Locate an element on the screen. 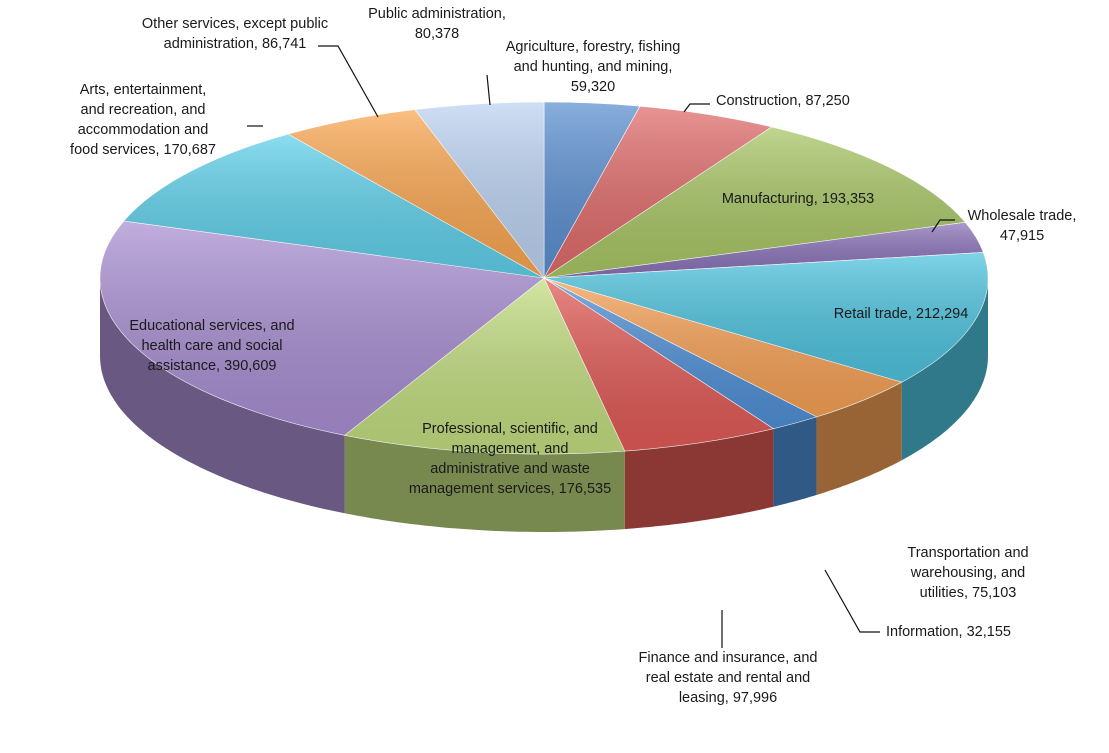 The height and width of the screenshot is (753, 1109). side-information is located at coordinates (795, 461).